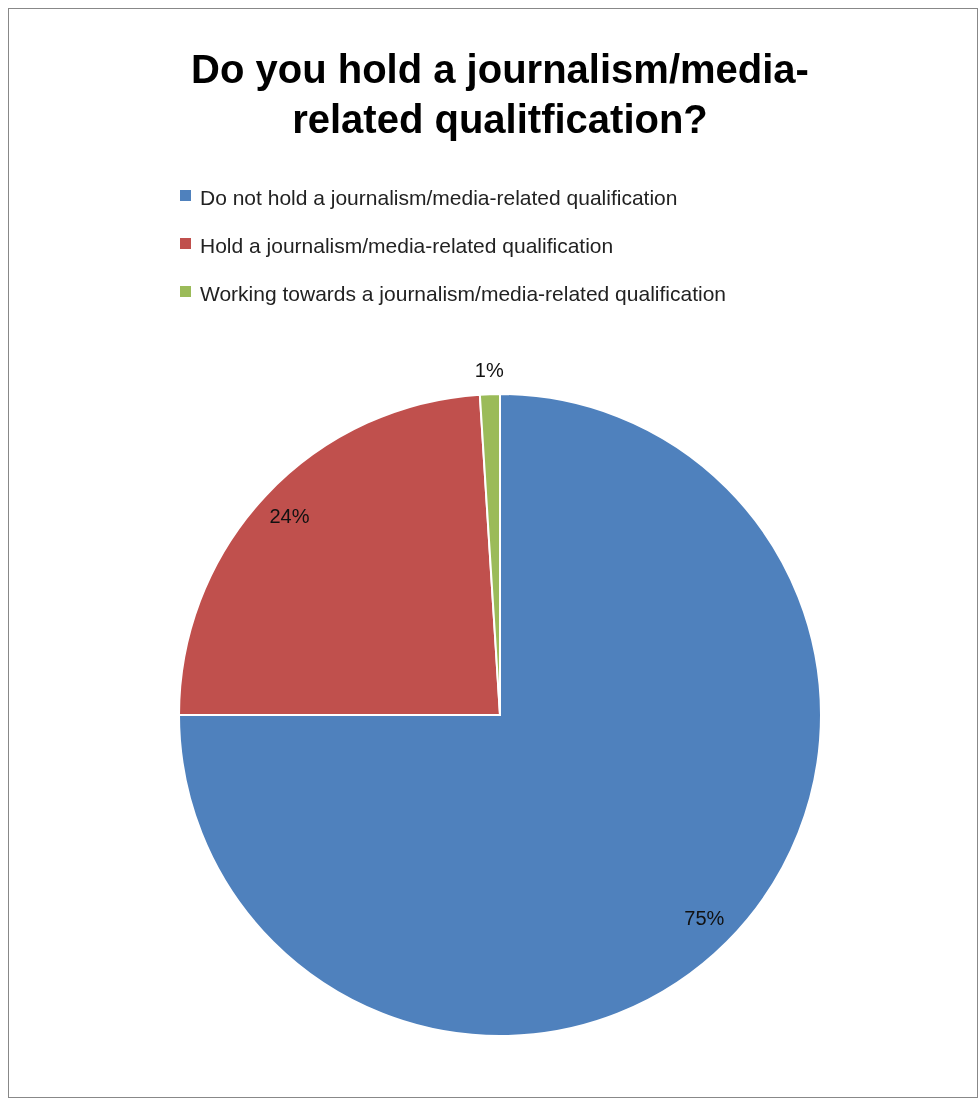  I want to click on legend-label: Do not hold a journalism/media-related qualification, so click(439, 197).